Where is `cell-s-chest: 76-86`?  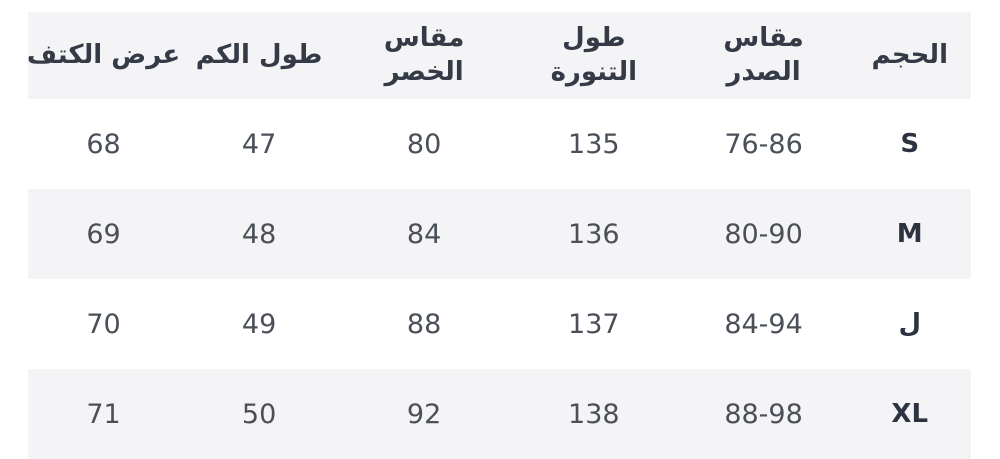 cell-s-chest: 76-86 is located at coordinates (764, 144).